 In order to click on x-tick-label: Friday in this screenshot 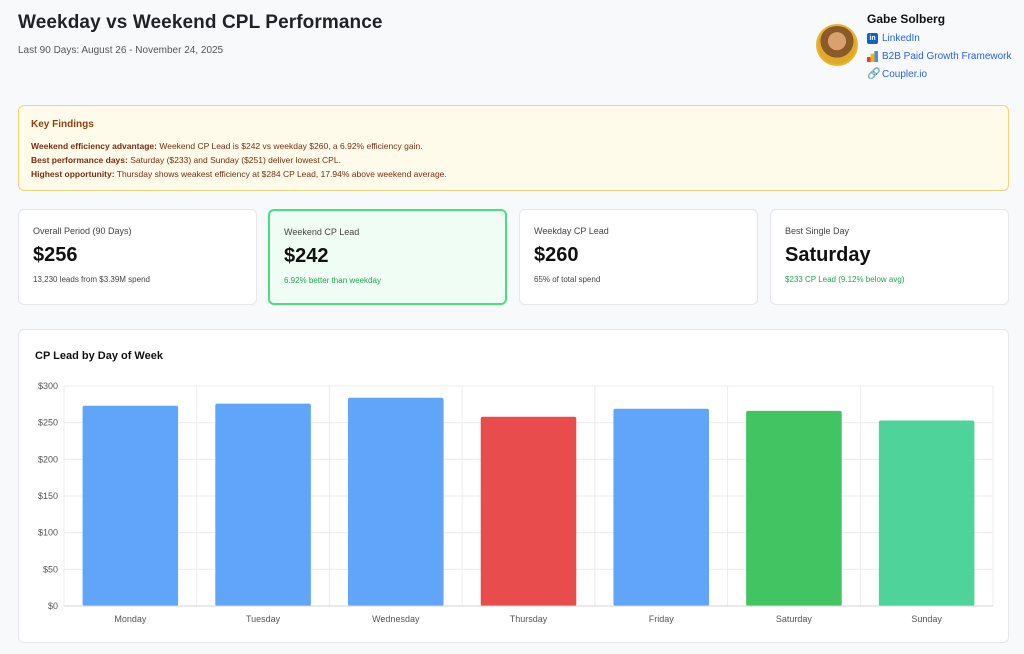, I will do `click(662, 619)`.